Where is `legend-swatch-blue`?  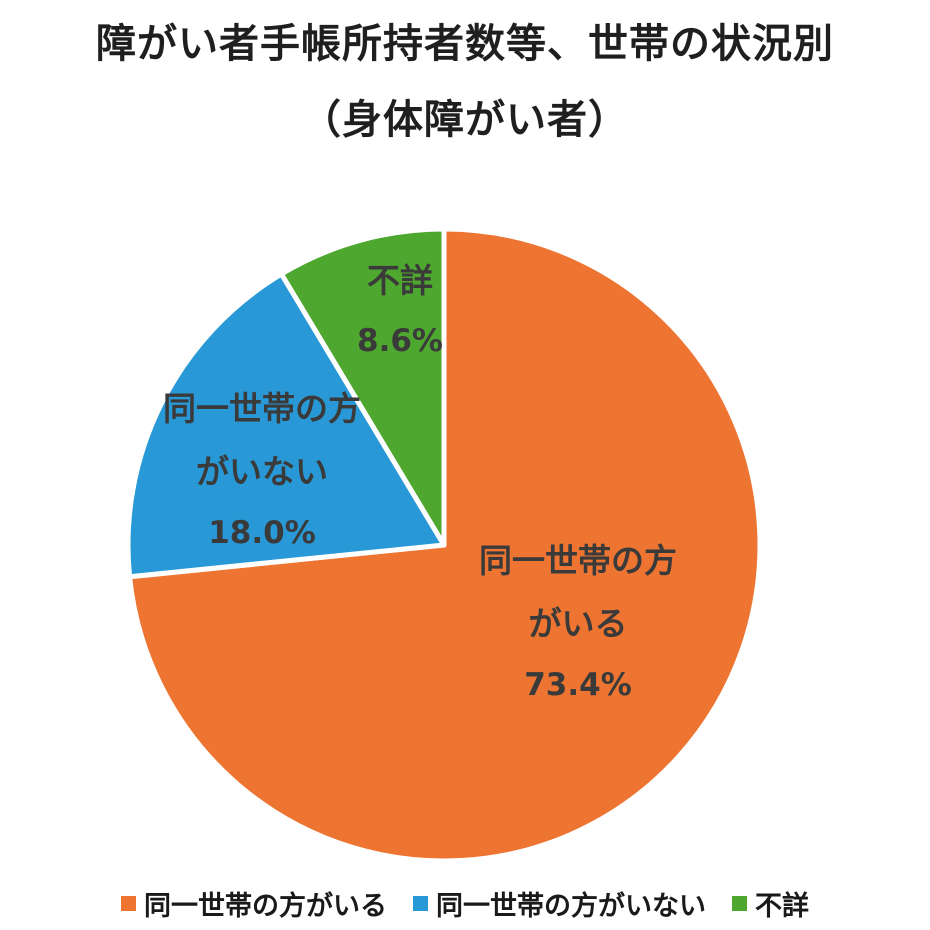 legend-swatch-blue is located at coordinates (420, 903).